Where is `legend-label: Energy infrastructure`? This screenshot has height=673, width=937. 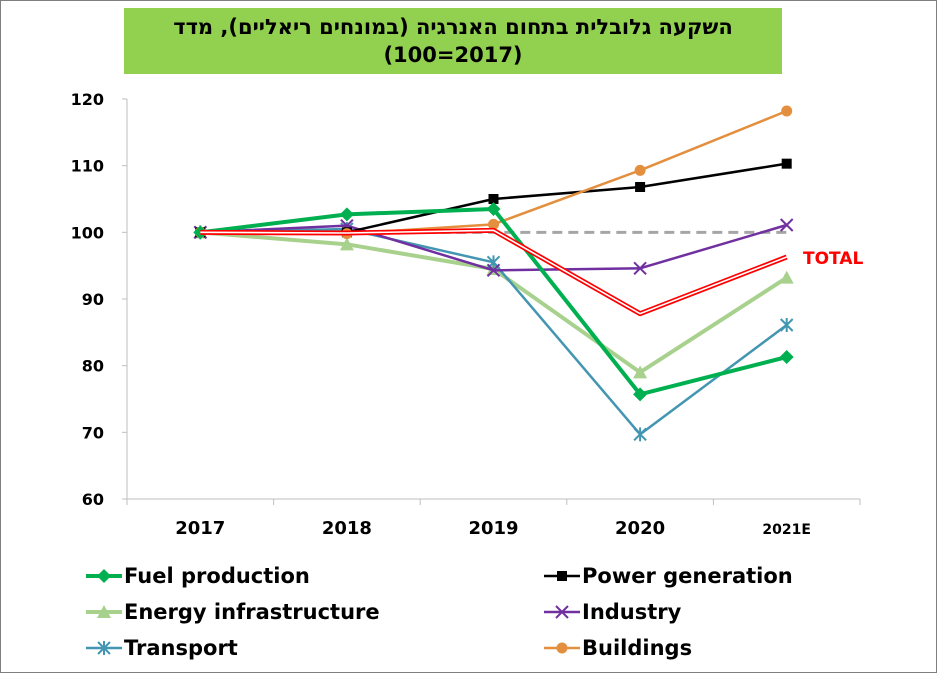 legend-label: Energy infrastructure is located at coordinates (252, 612).